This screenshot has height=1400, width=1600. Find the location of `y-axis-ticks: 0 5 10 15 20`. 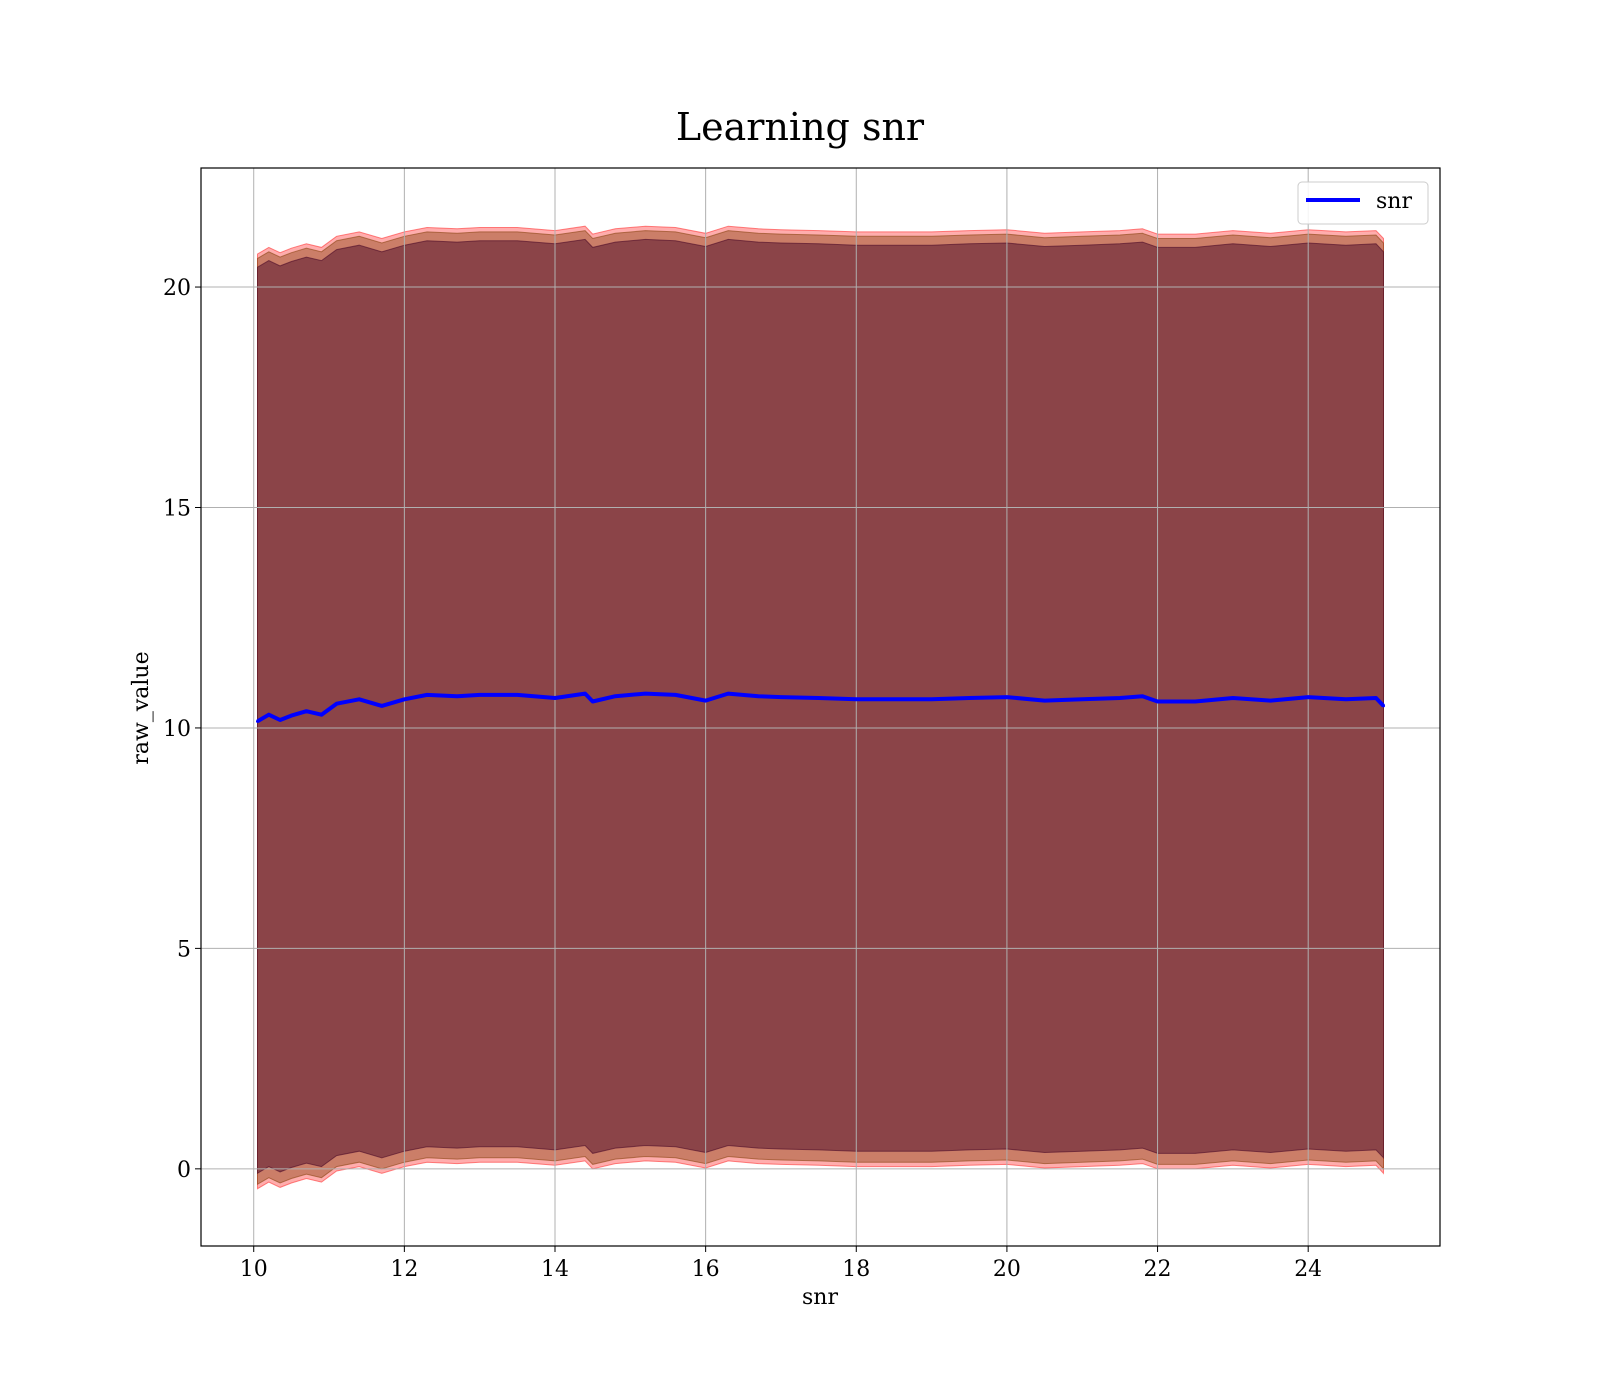

y-axis-ticks: 0 5 10 15 20 is located at coordinates (182, 729).